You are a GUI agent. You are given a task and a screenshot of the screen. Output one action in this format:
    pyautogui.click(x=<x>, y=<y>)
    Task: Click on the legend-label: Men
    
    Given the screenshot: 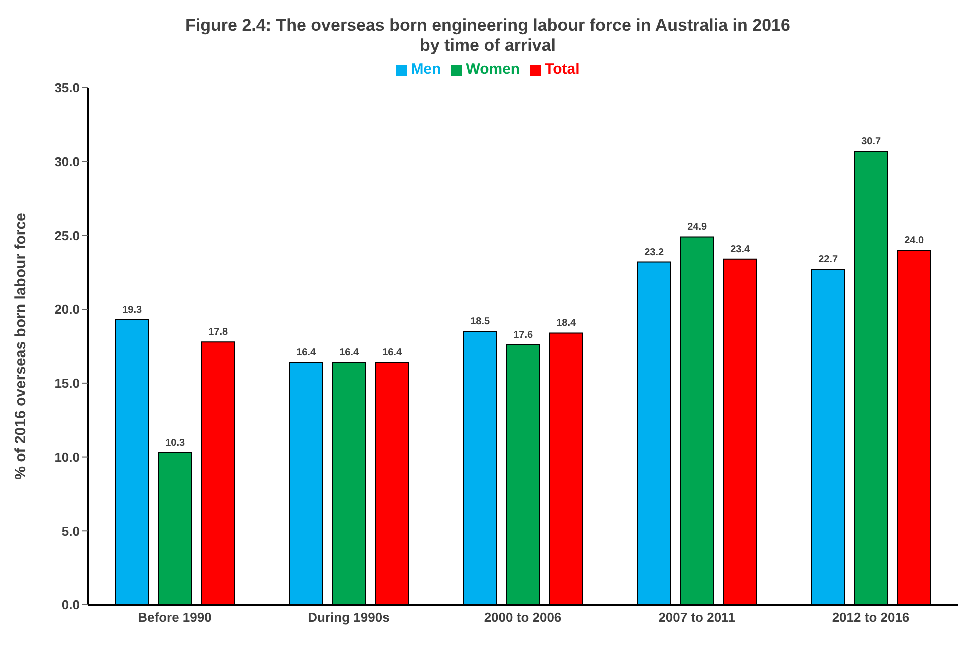 What is the action you would take?
    pyautogui.click(x=426, y=69)
    